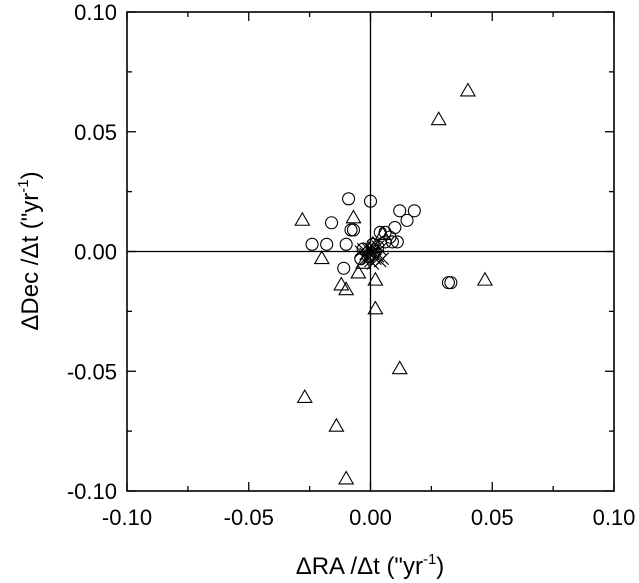  Describe the element at coordinates (23, 185) in the screenshot. I see `y-axis-title-sup: -1` at that location.